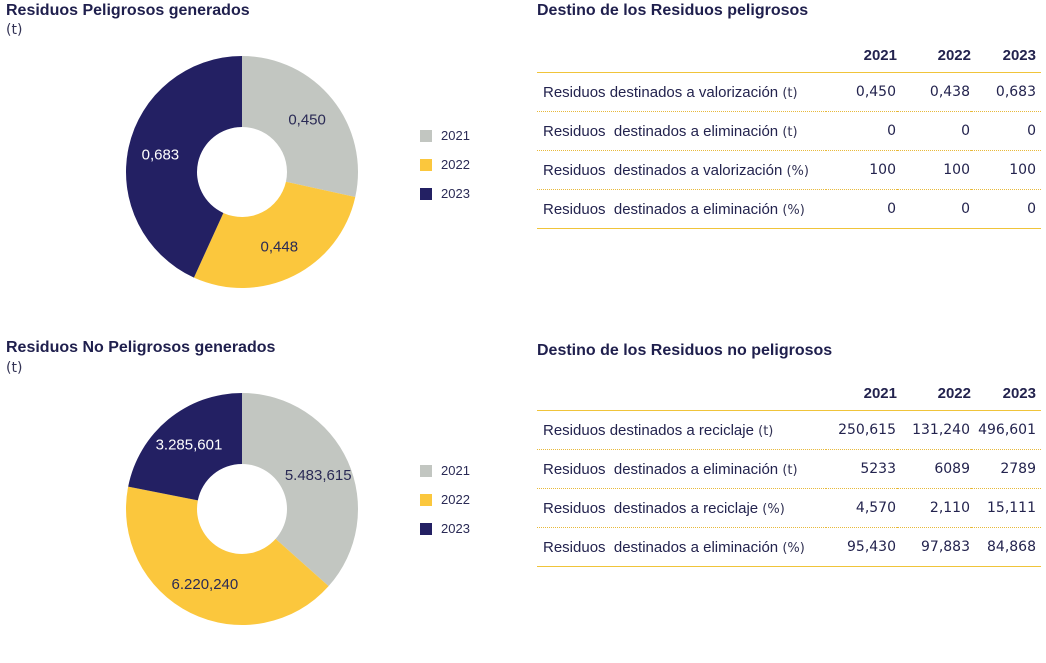  Describe the element at coordinates (861, 430) in the screenshot. I see `table-cell: 250,615` at that location.